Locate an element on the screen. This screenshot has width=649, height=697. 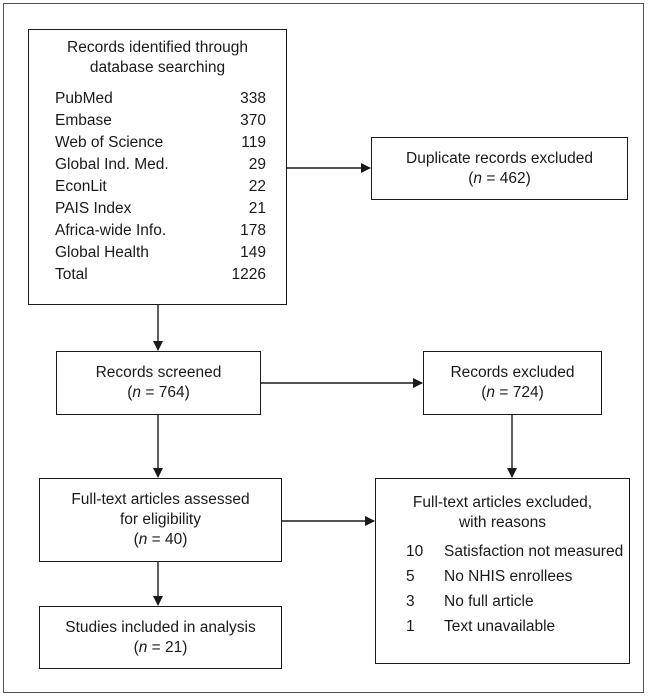
database-row: Global Ind. Med. 29 is located at coordinates (160, 165).